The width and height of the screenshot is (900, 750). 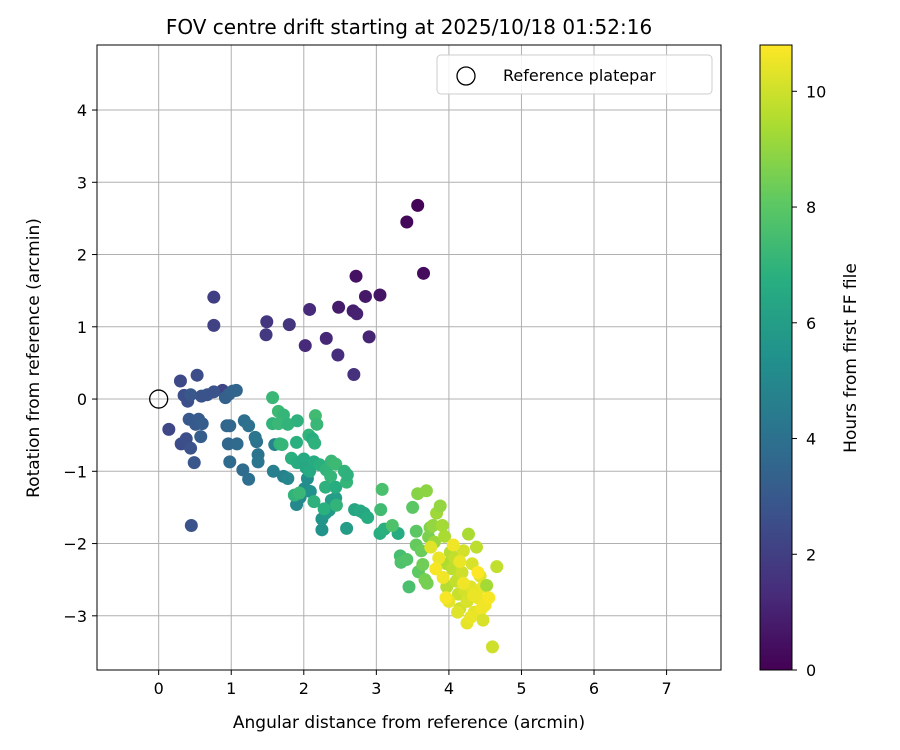 What do you see at coordinates (579, 75) in the screenshot?
I see `legend-label: Reference platepar` at bounding box center [579, 75].